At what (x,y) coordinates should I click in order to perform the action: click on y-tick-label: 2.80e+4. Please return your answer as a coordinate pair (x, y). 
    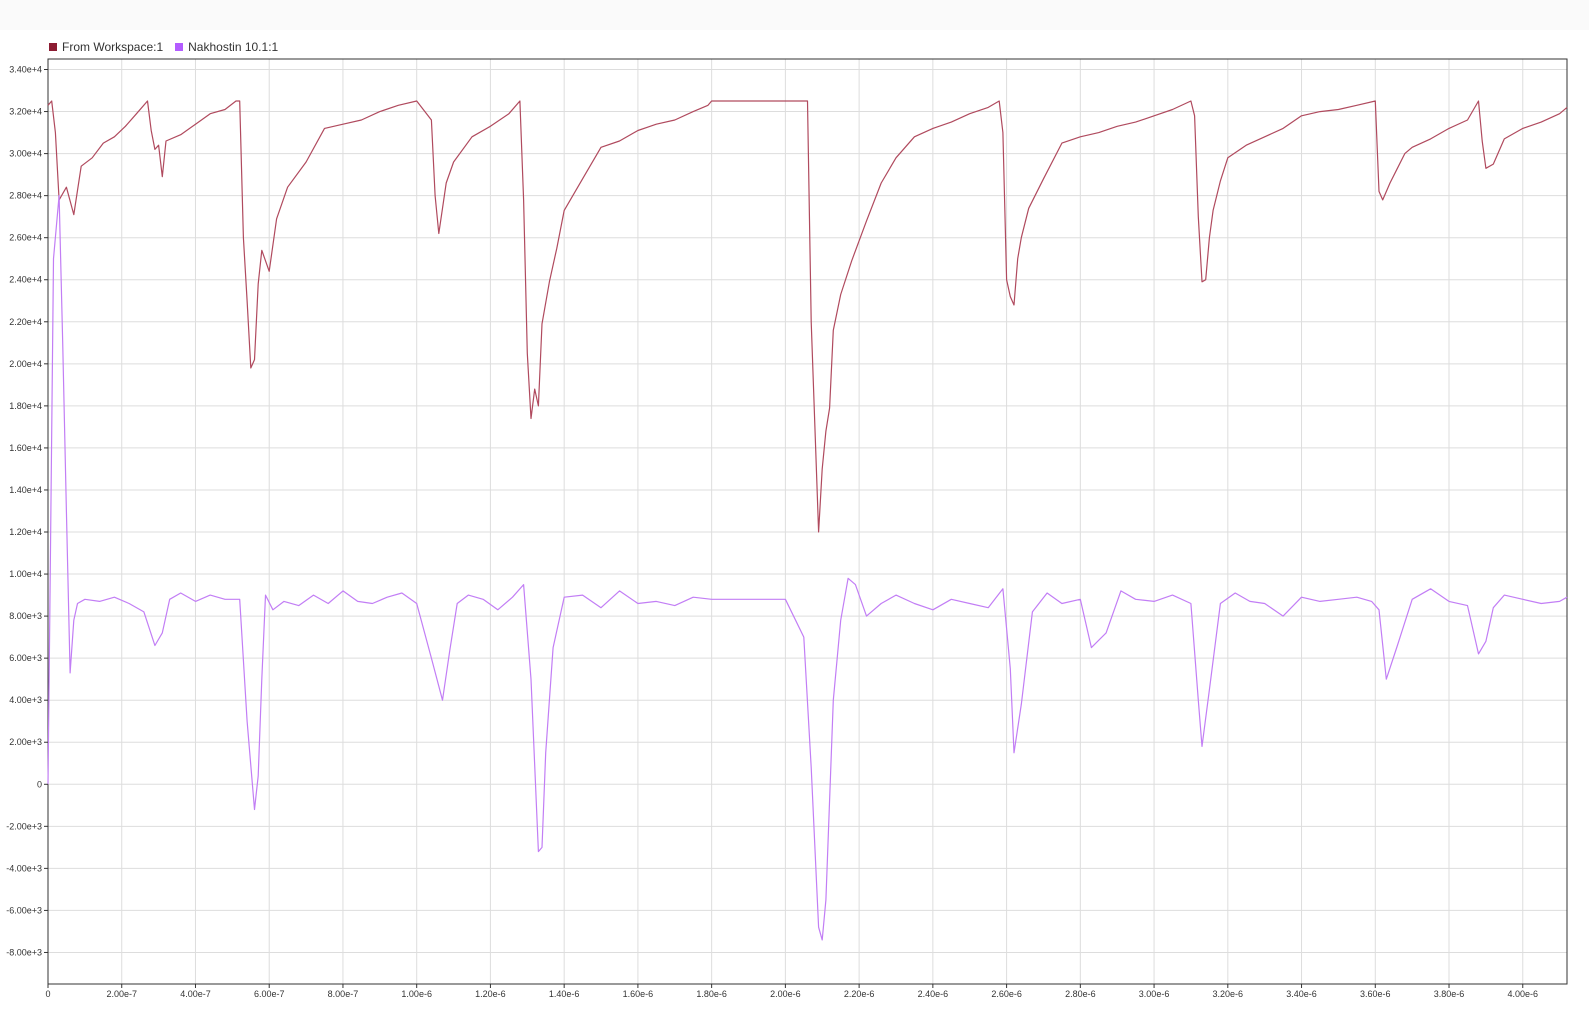
    Looking at the image, I should click on (25, 196).